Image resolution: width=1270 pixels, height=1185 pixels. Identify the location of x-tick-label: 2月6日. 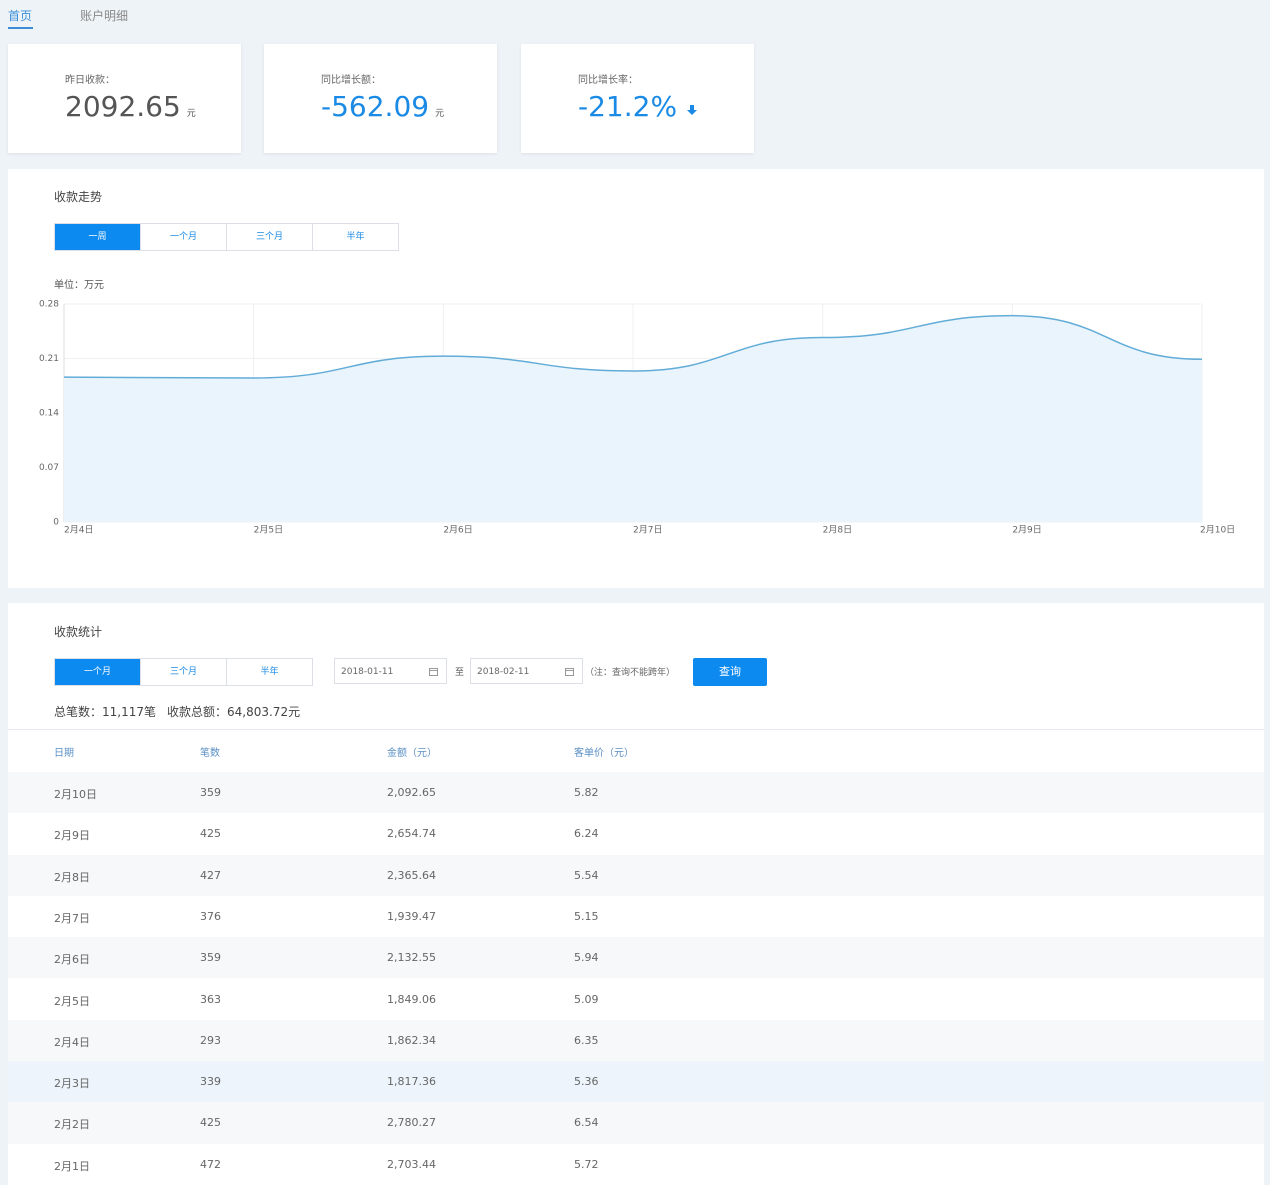
(457, 530).